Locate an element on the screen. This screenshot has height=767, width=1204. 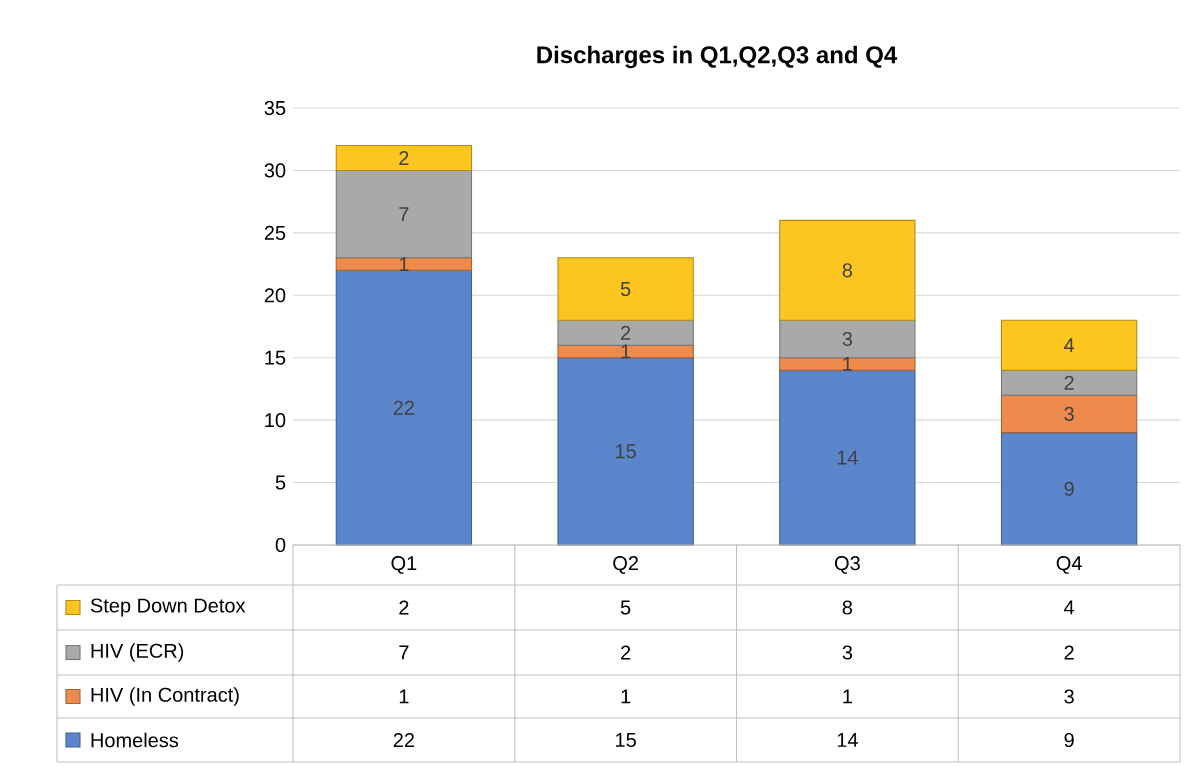
x-tick-label: Q1 is located at coordinates (404, 565).